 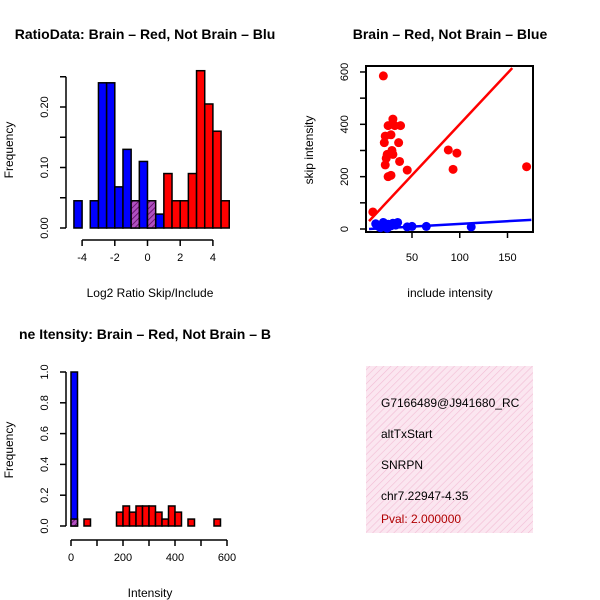 I want to click on intensity-x-tick-label: 0, so click(x=71, y=558).